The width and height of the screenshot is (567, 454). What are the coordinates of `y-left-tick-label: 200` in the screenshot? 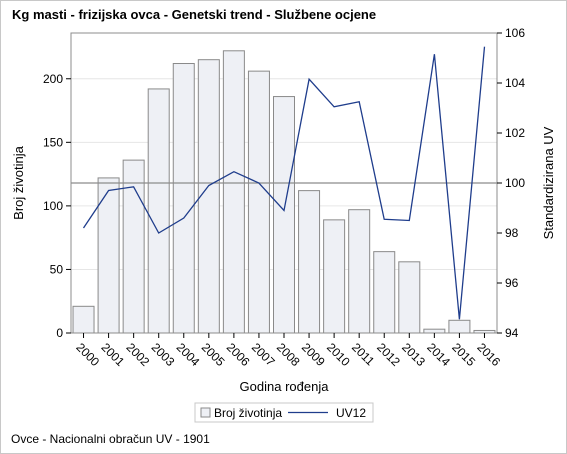 It's located at (53, 79).